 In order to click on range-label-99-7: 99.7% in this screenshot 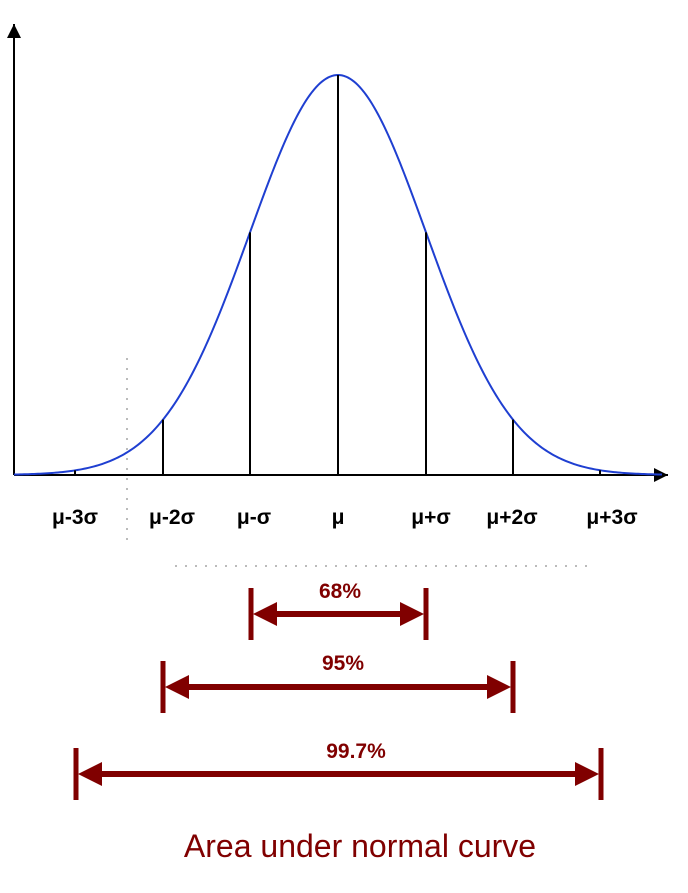, I will do `click(356, 751)`.